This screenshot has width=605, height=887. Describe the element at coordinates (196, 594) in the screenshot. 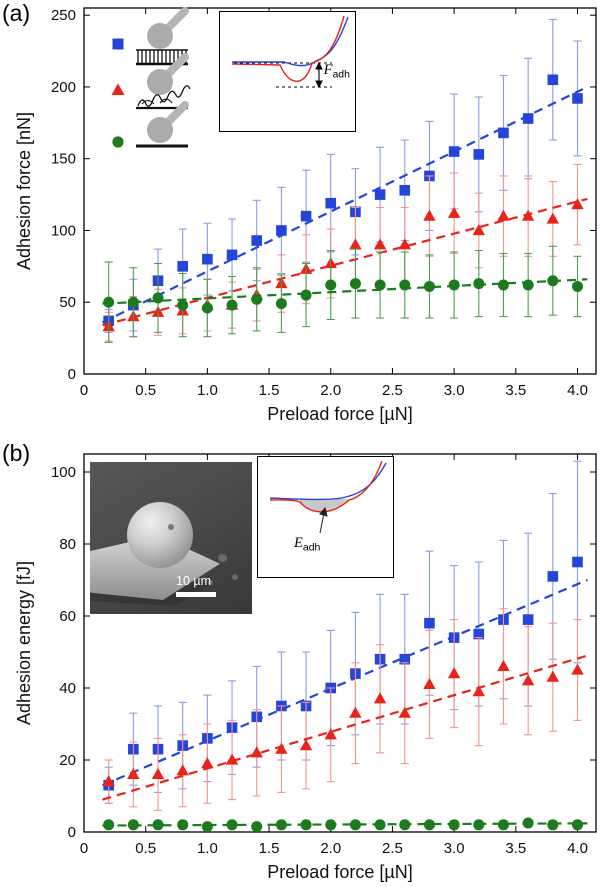

I see `scale-bar` at that location.